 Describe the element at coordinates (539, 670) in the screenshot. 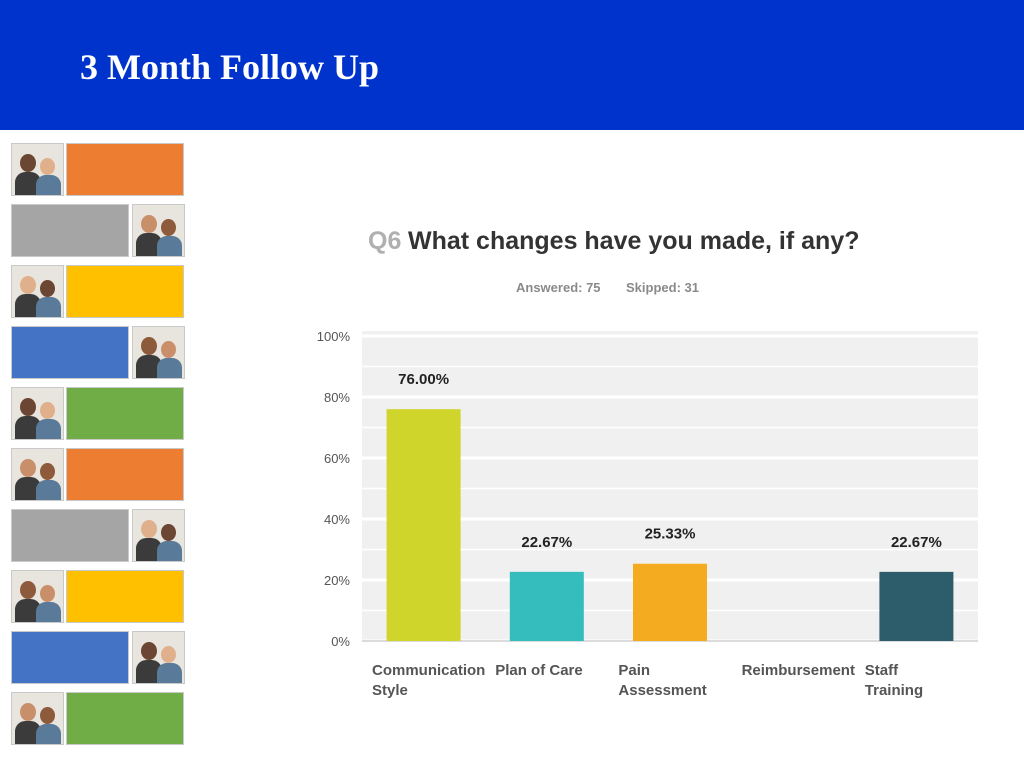

I see `x-tick-label: Plan of Care` at that location.